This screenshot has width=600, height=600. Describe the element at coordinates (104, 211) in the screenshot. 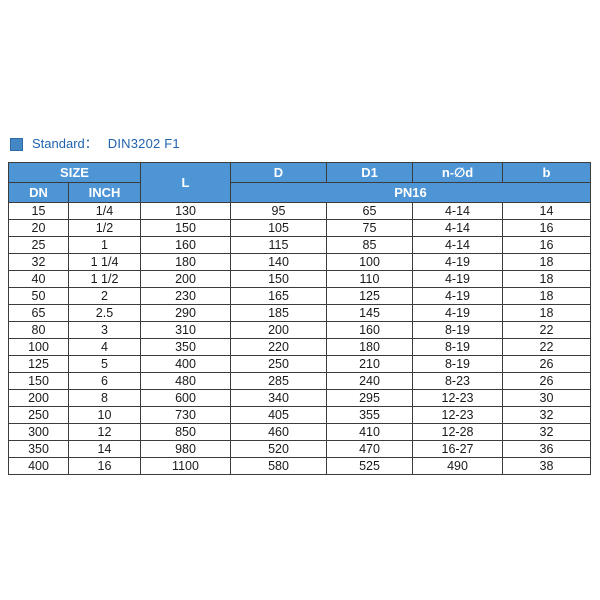

I see `cell-inch: 1/4` at that location.